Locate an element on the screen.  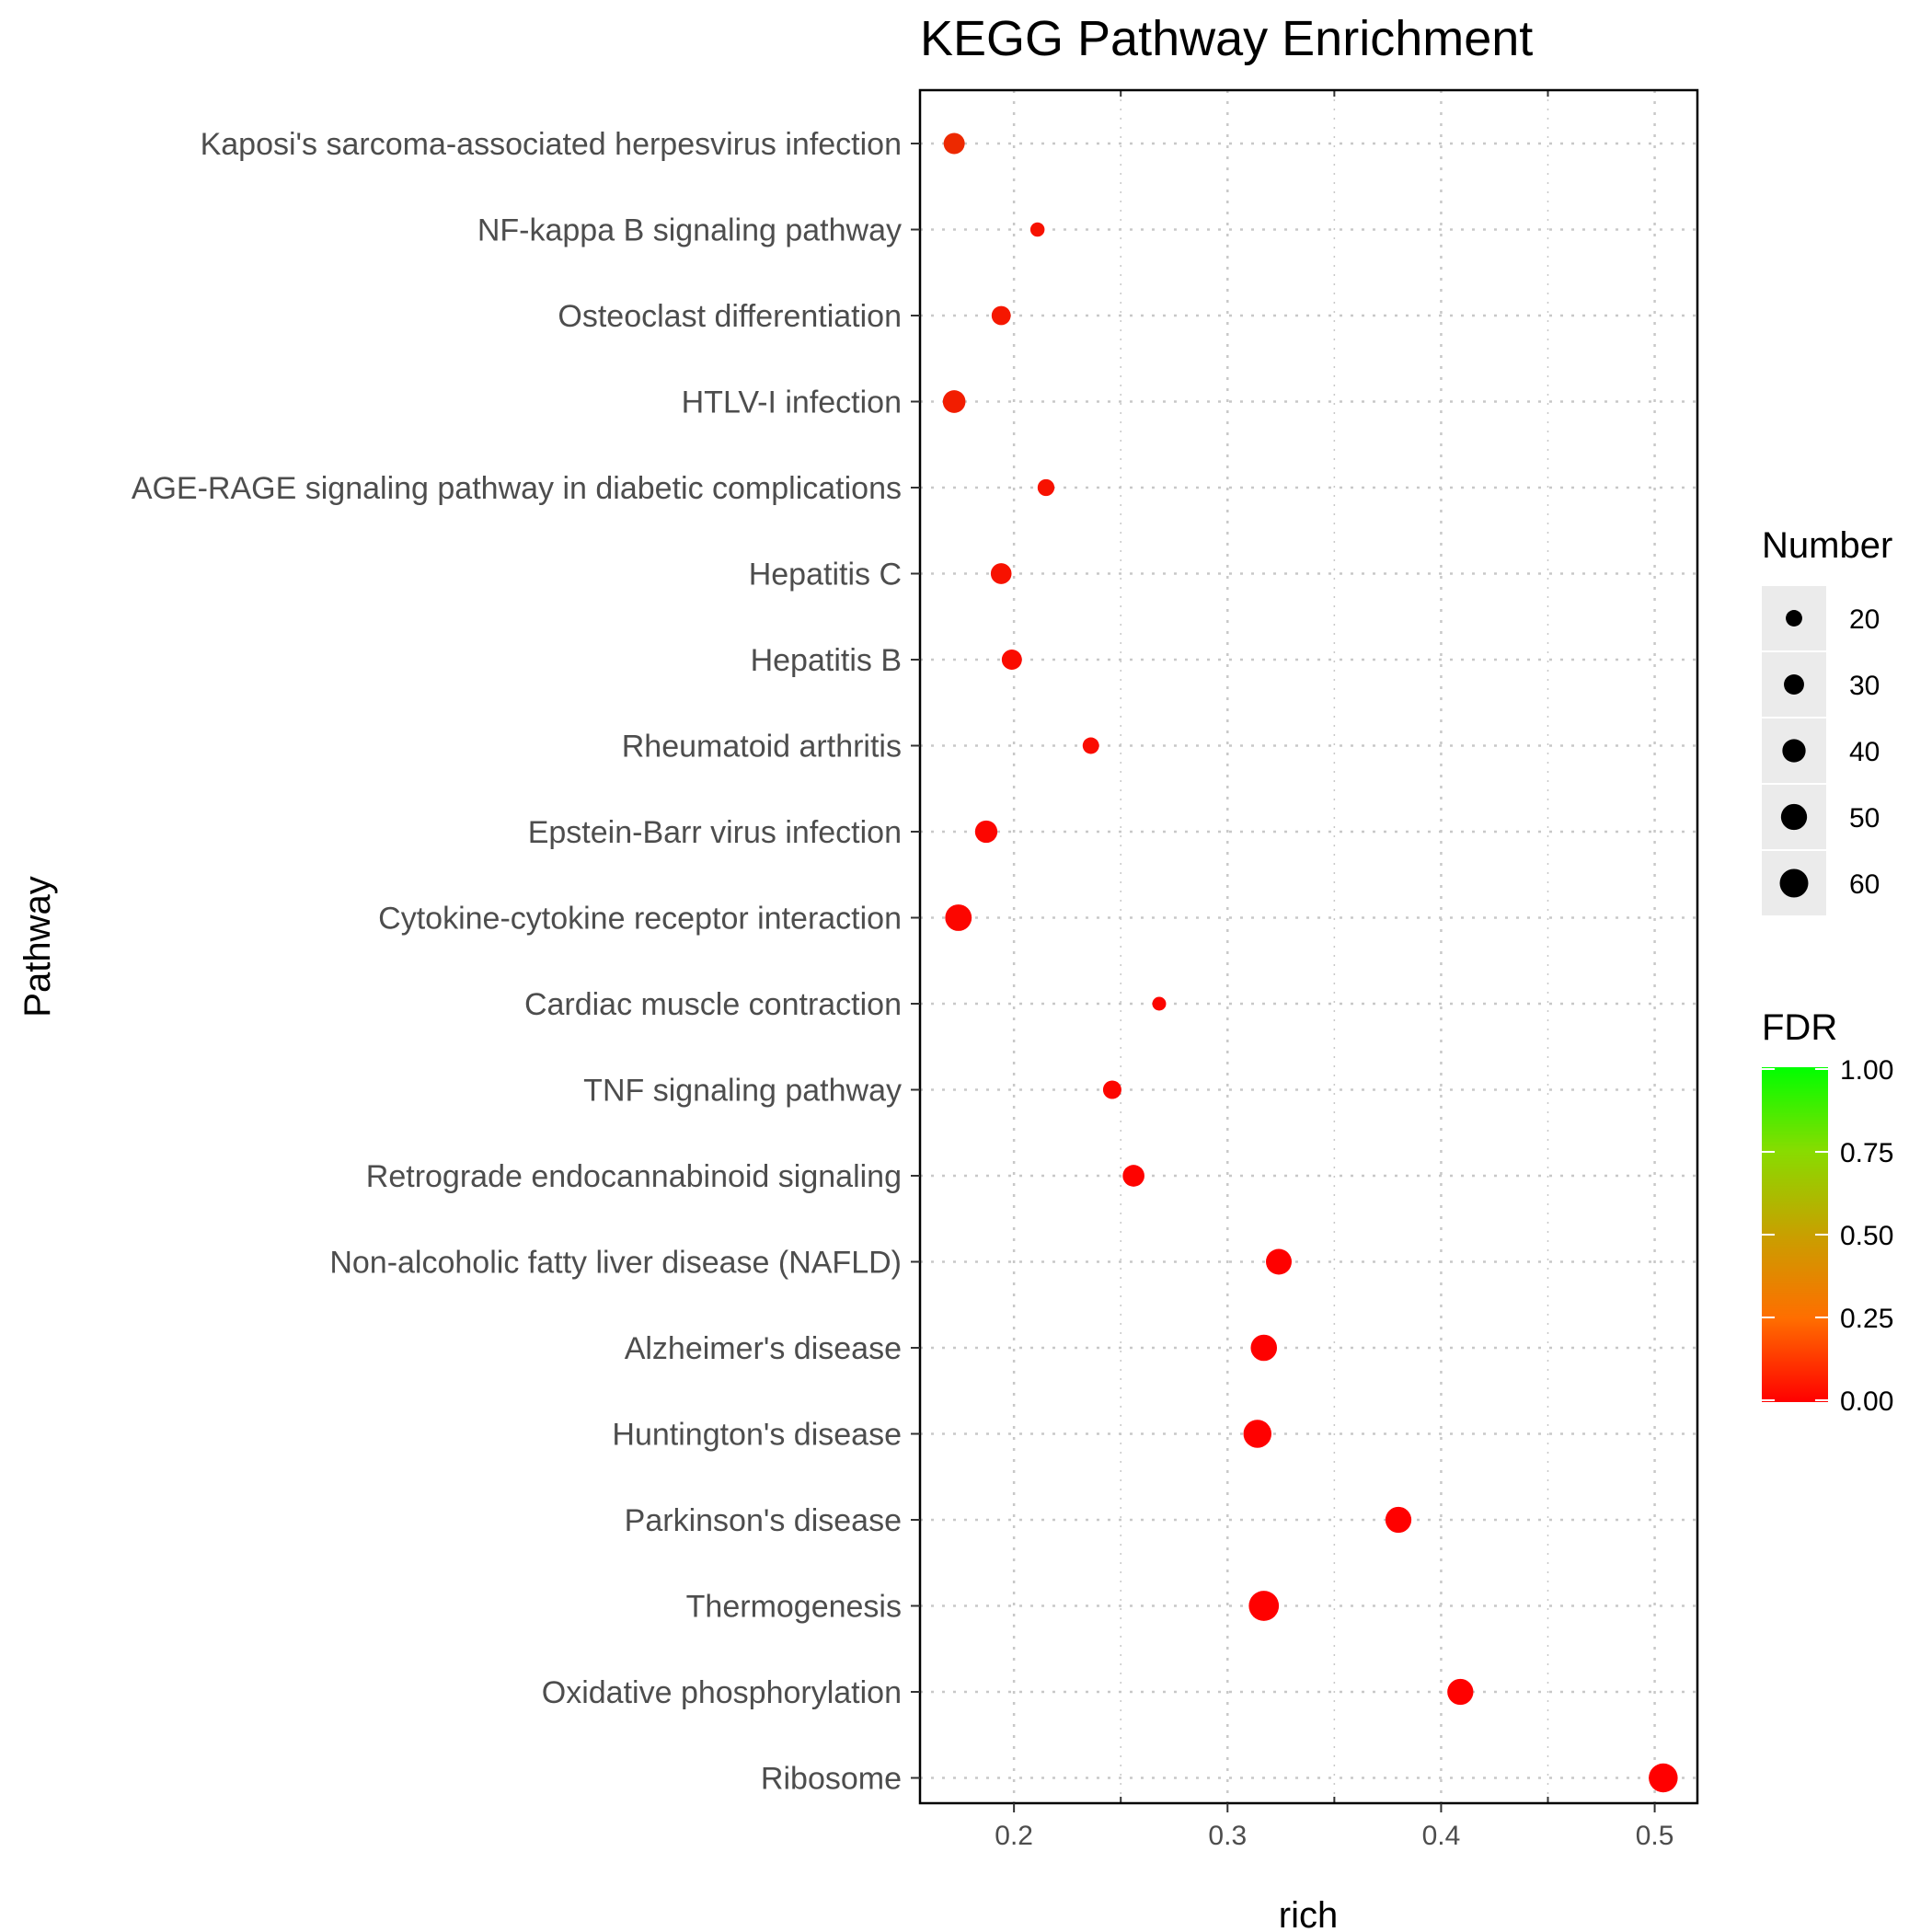
legend-number: Number 20 30 40 50 60 is located at coordinates (1827, 720).